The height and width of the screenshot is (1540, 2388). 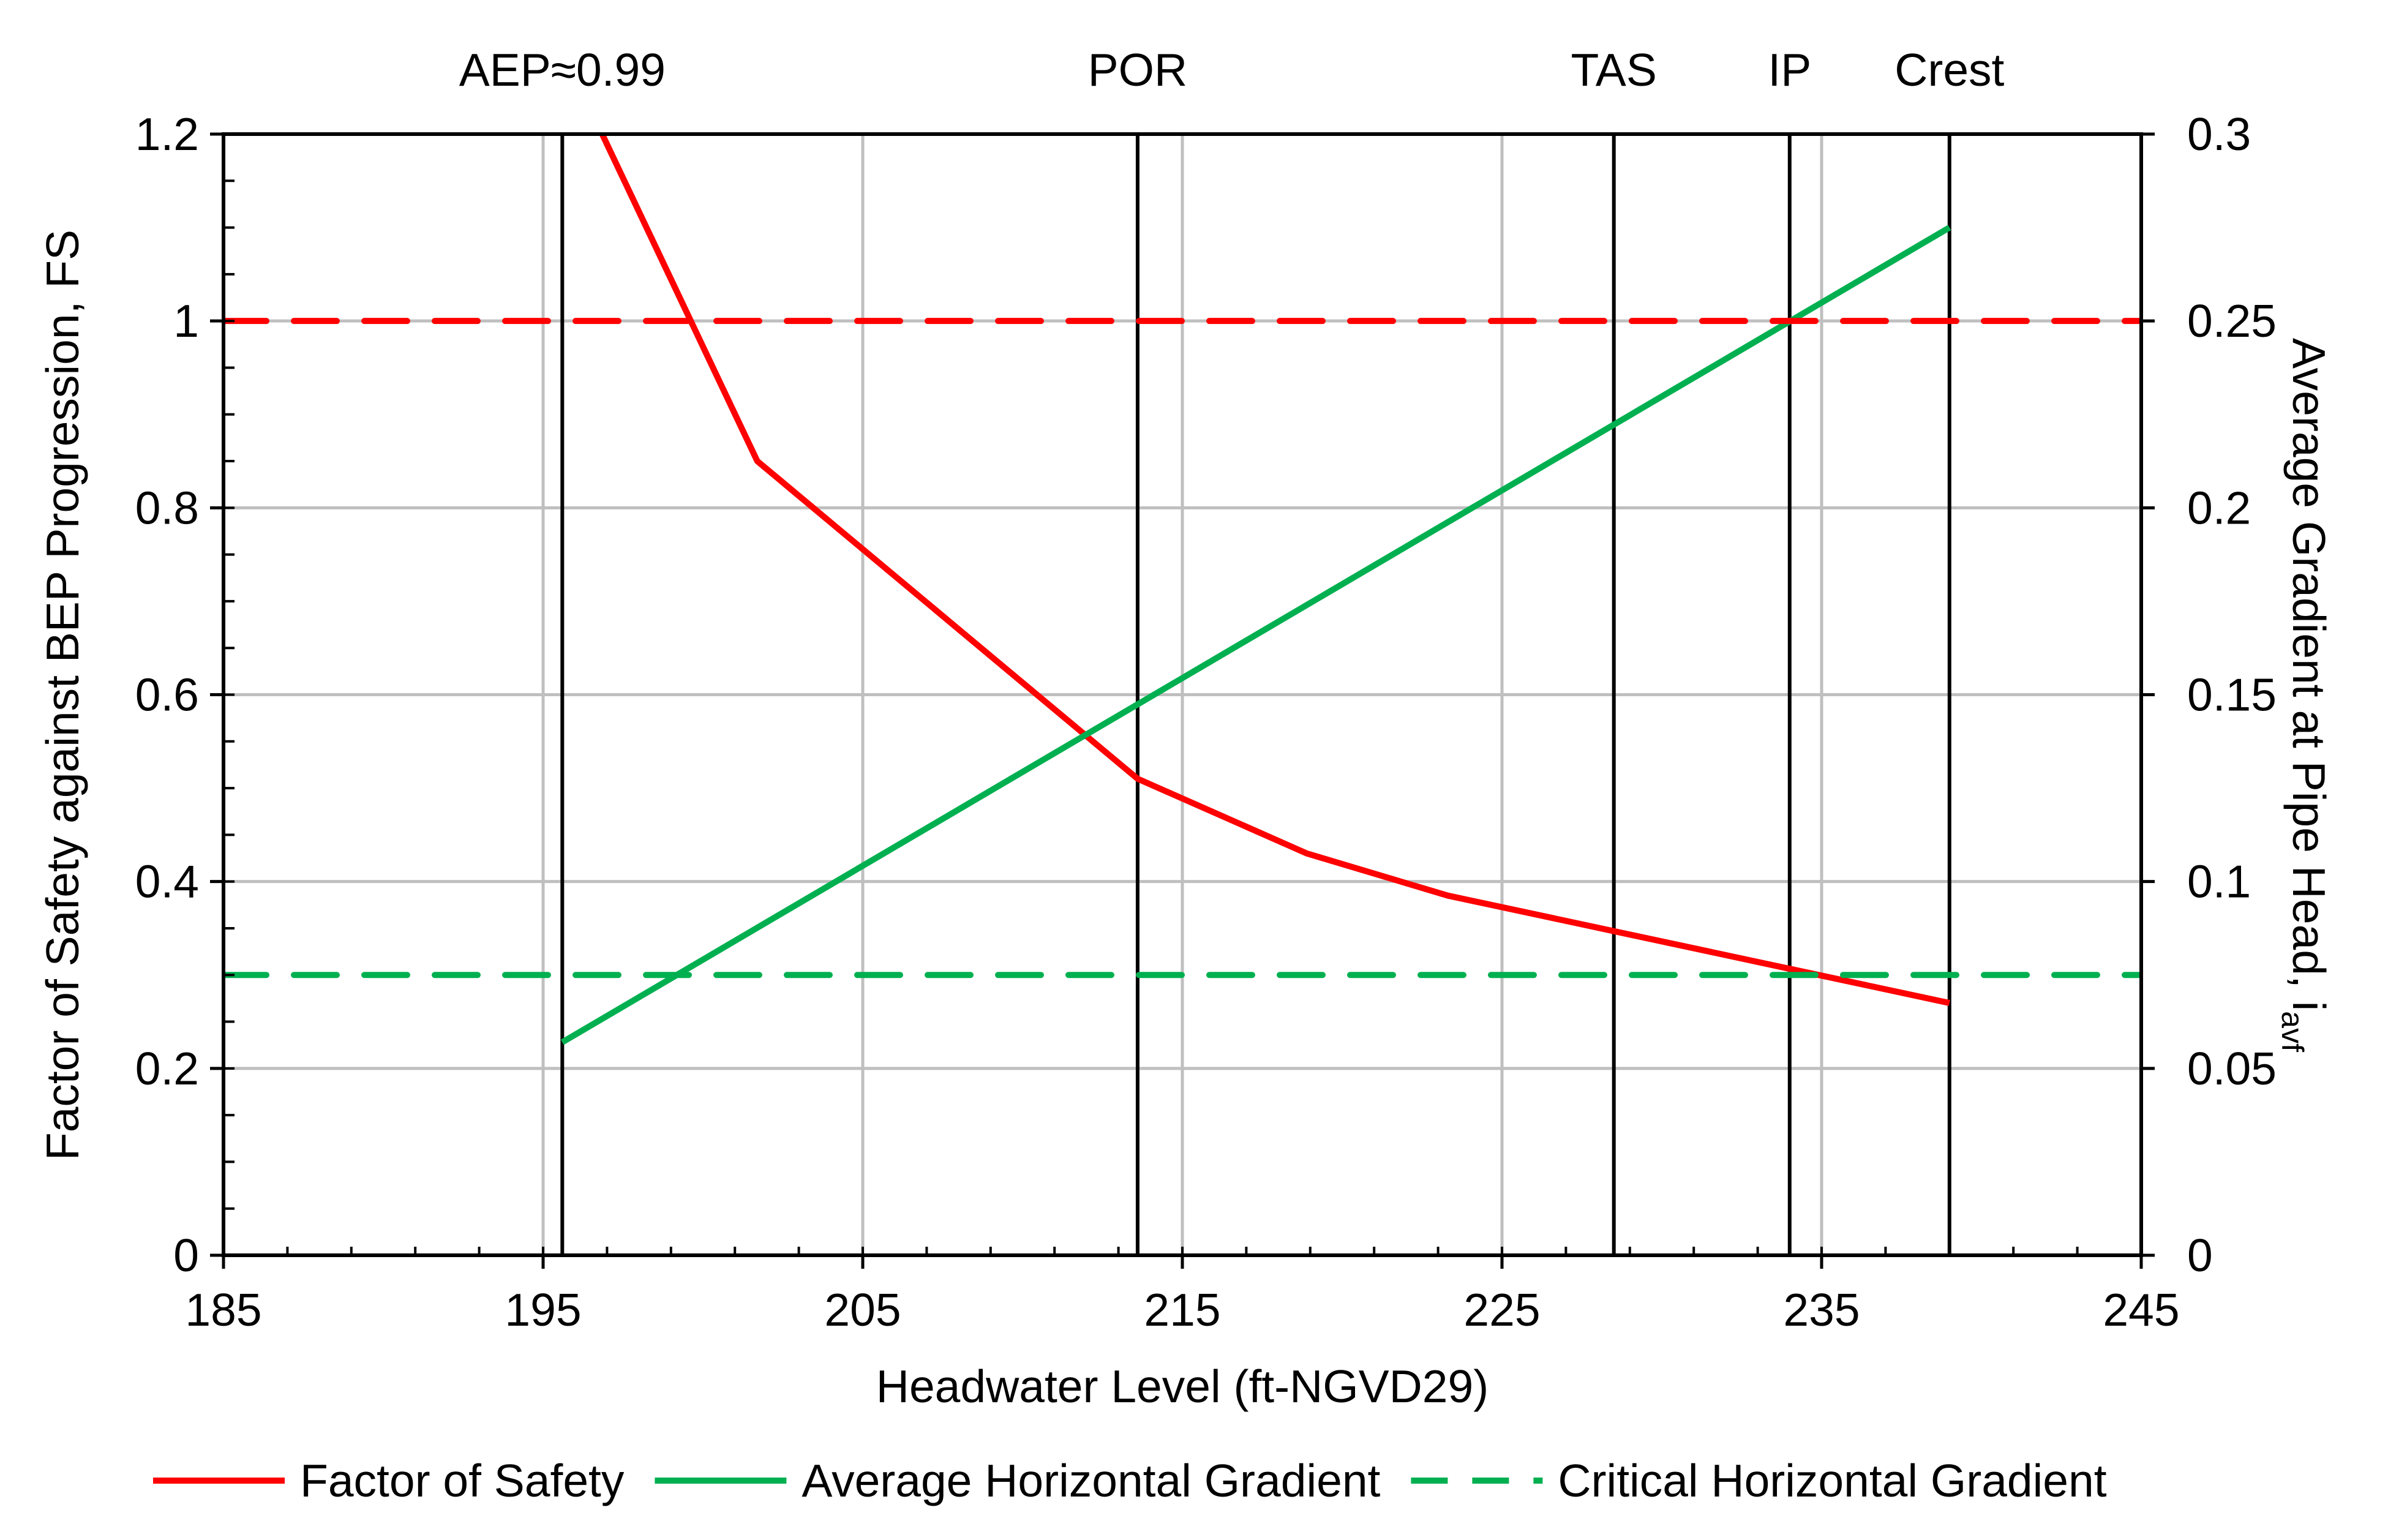 I want to click on x-tick-label: 205, so click(x=863, y=1310).